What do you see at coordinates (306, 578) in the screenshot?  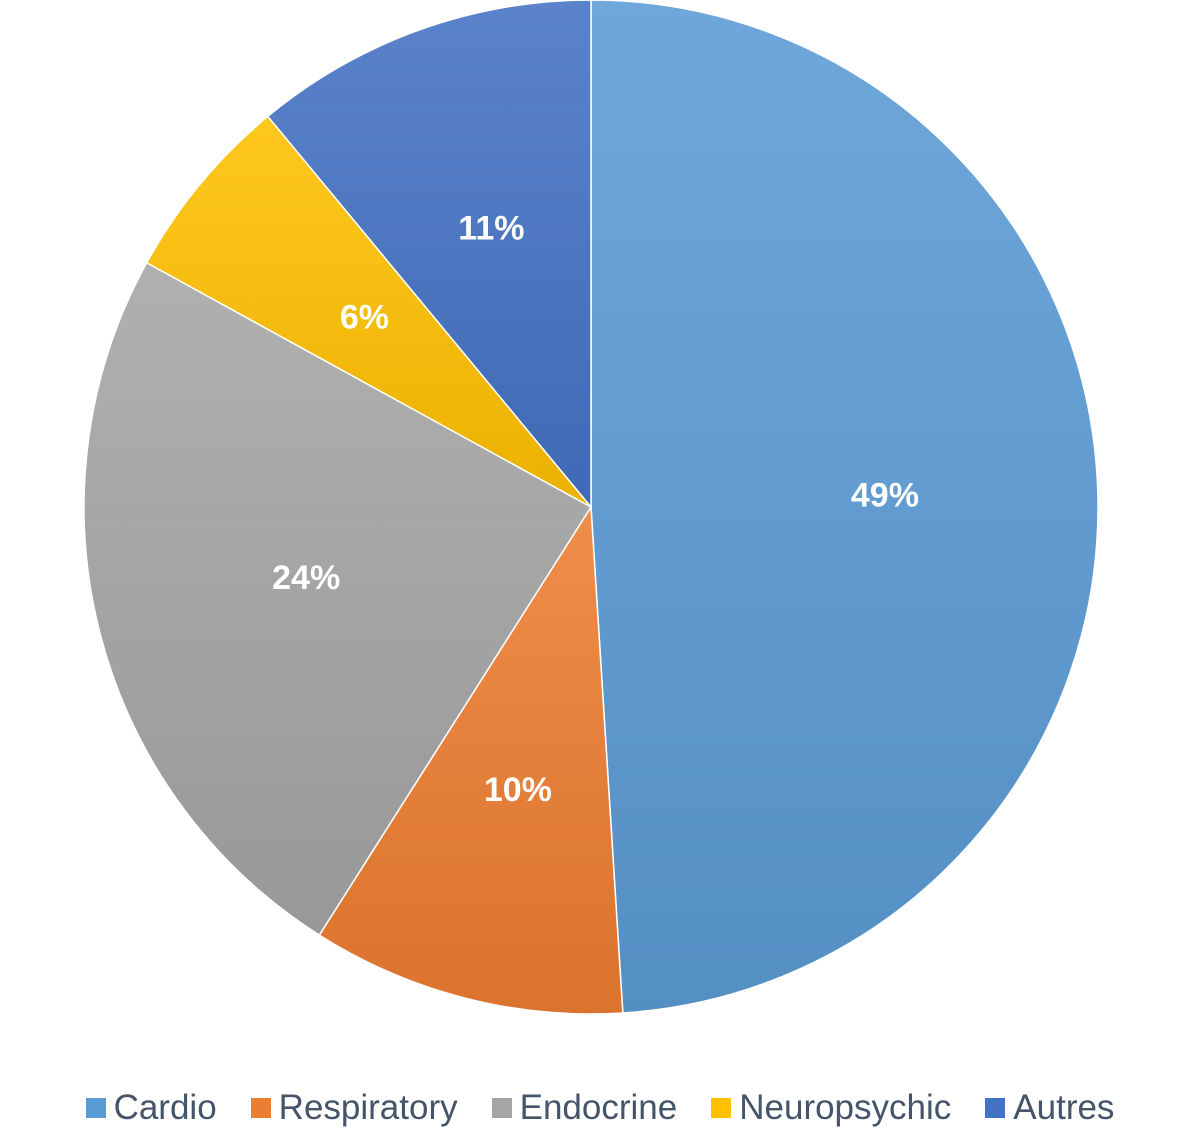 I see `data-label-endocrine: 24%` at bounding box center [306, 578].